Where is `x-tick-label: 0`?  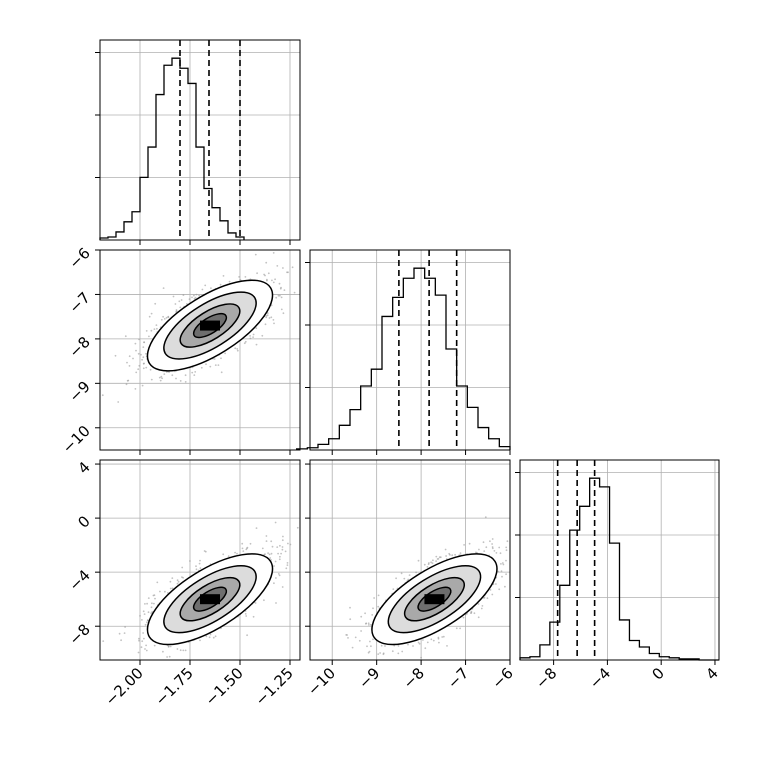 x-tick-label: 0 is located at coordinates (658, 673).